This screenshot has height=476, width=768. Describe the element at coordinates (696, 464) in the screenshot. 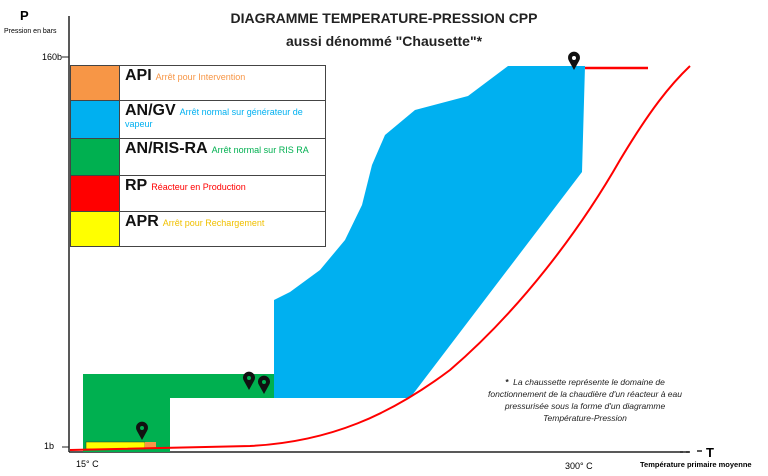

I see `x-label: Température primaire moyenne` at that location.